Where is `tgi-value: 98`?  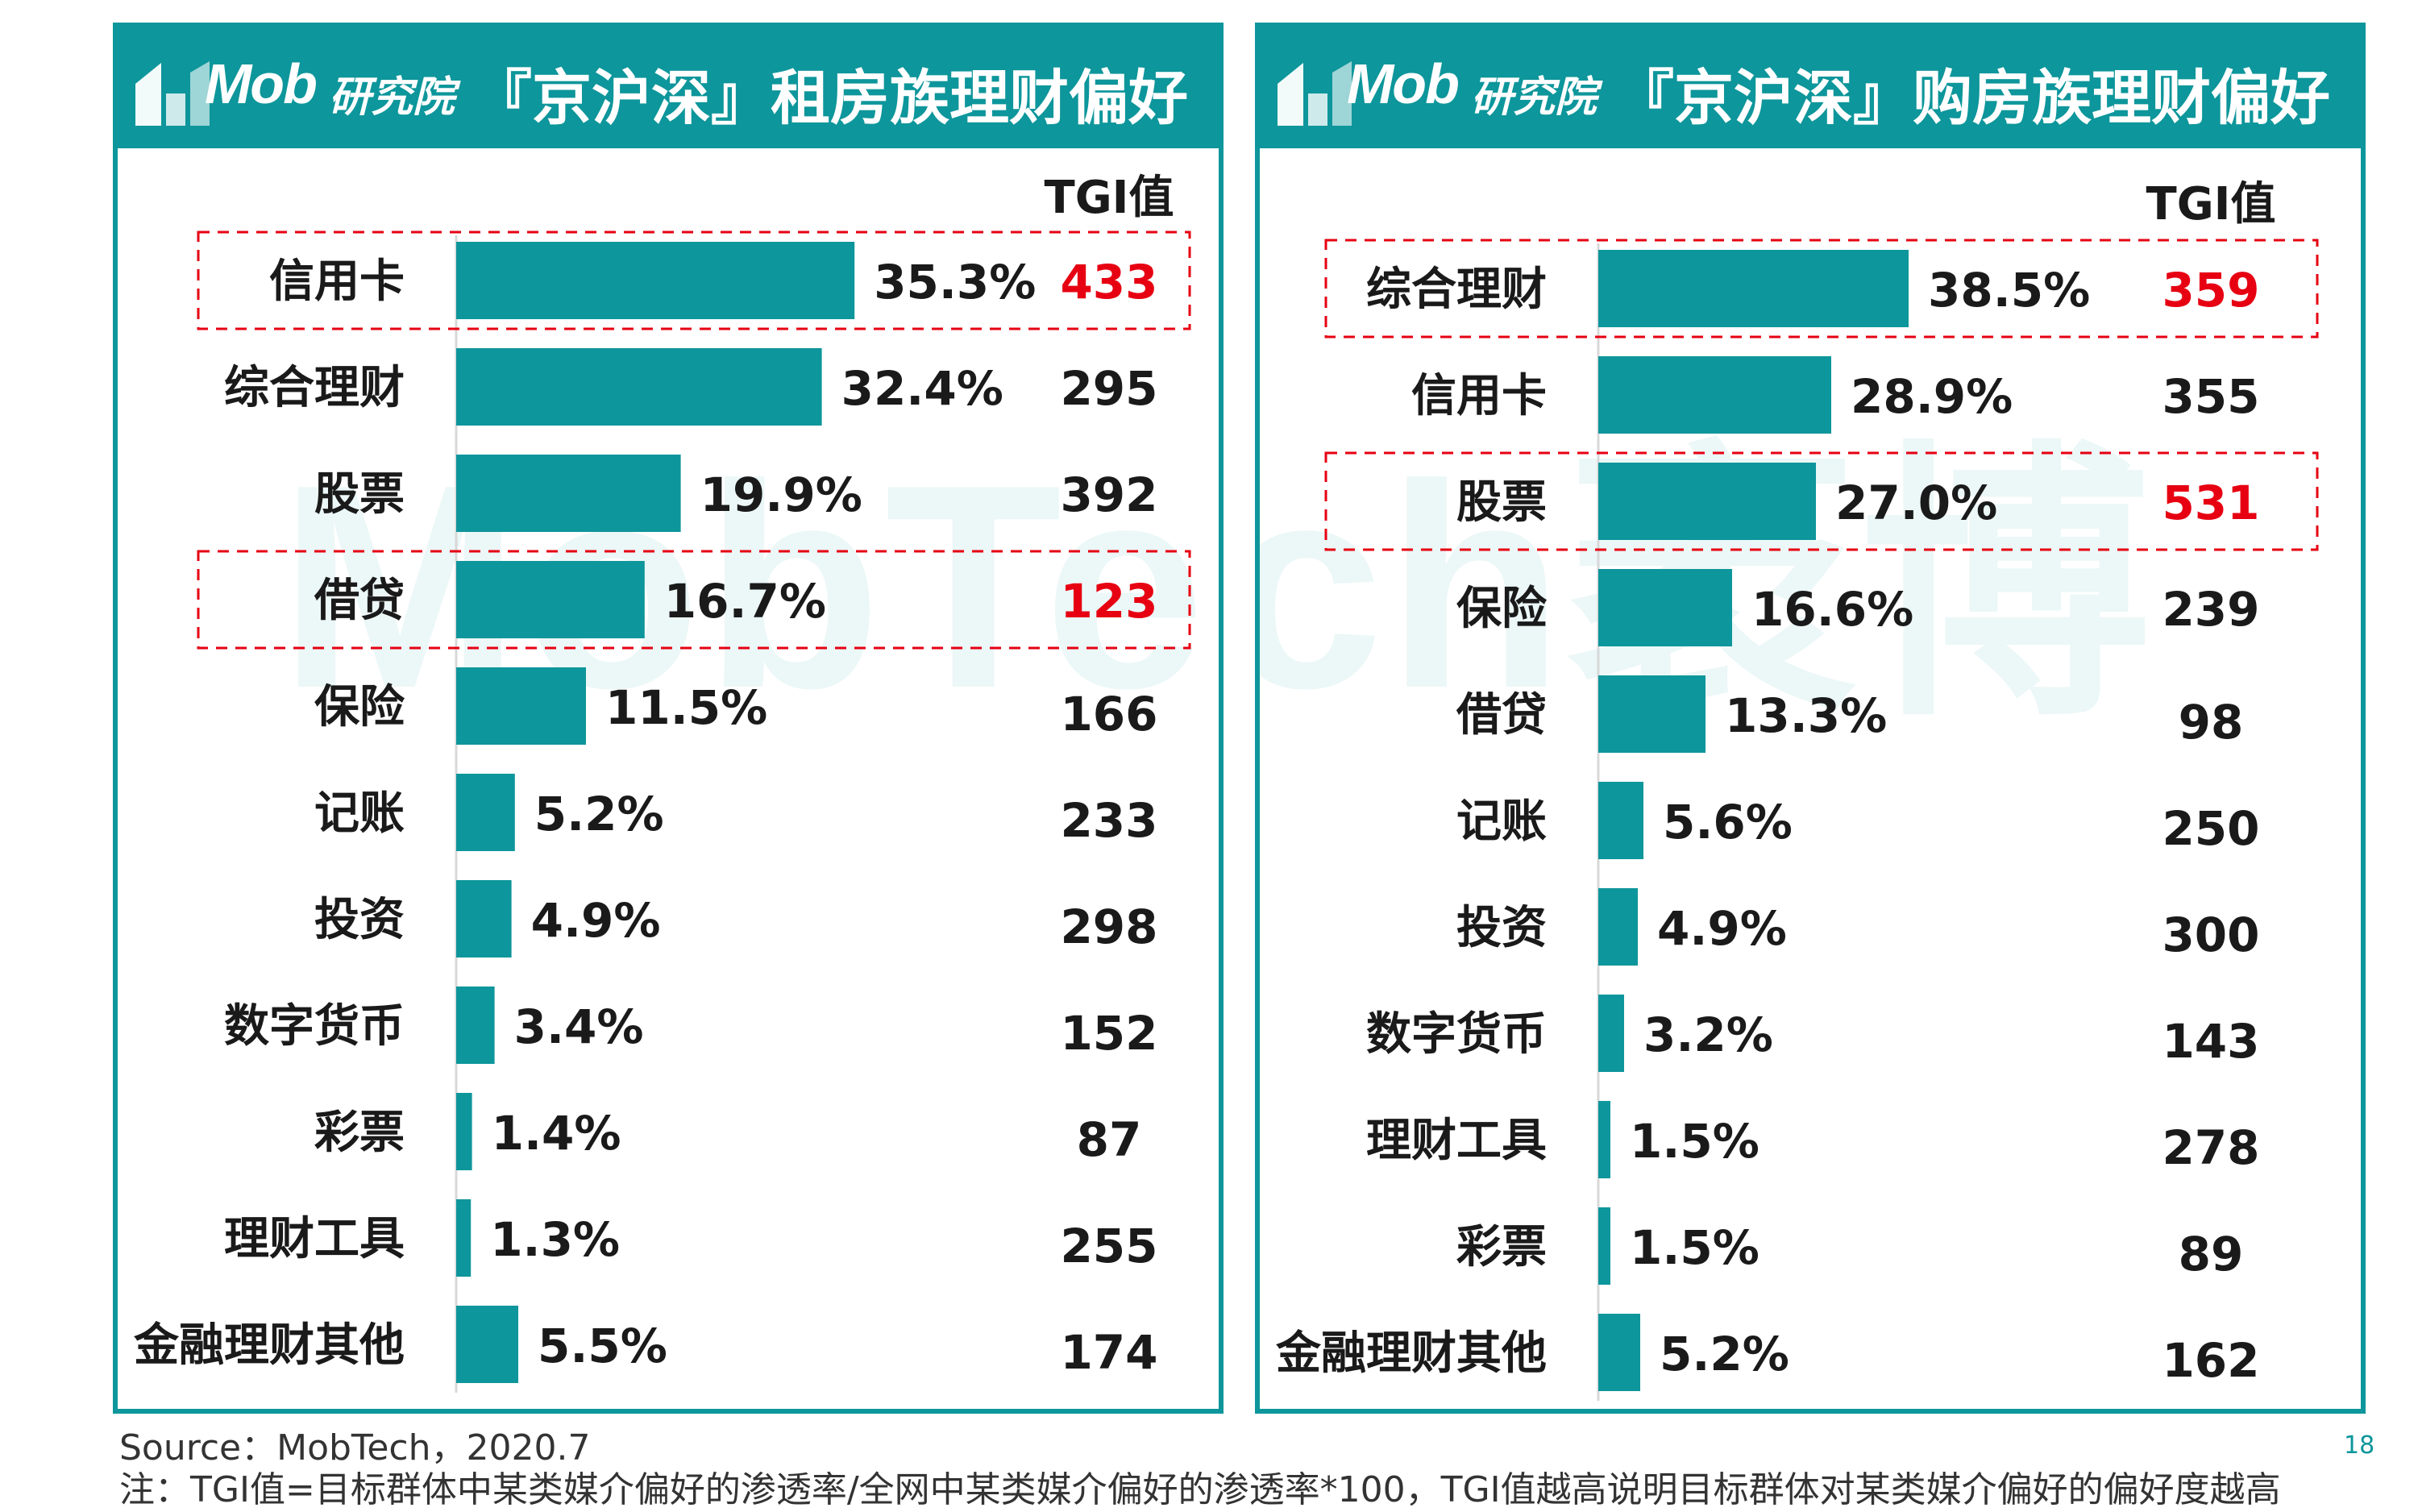
tgi-value: 98 is located at coordinates (2211, 722).